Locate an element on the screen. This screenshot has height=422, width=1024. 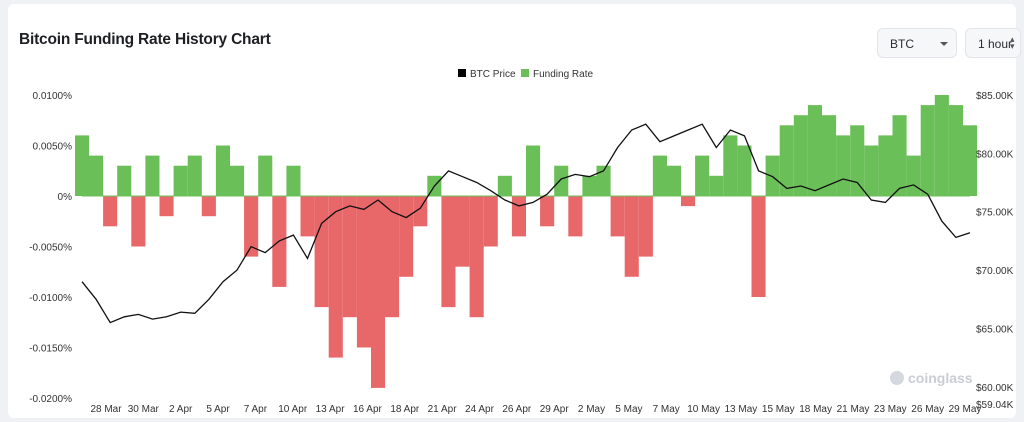
y-left-tick-label: -0.0050% is located at coordinates (50, 248).